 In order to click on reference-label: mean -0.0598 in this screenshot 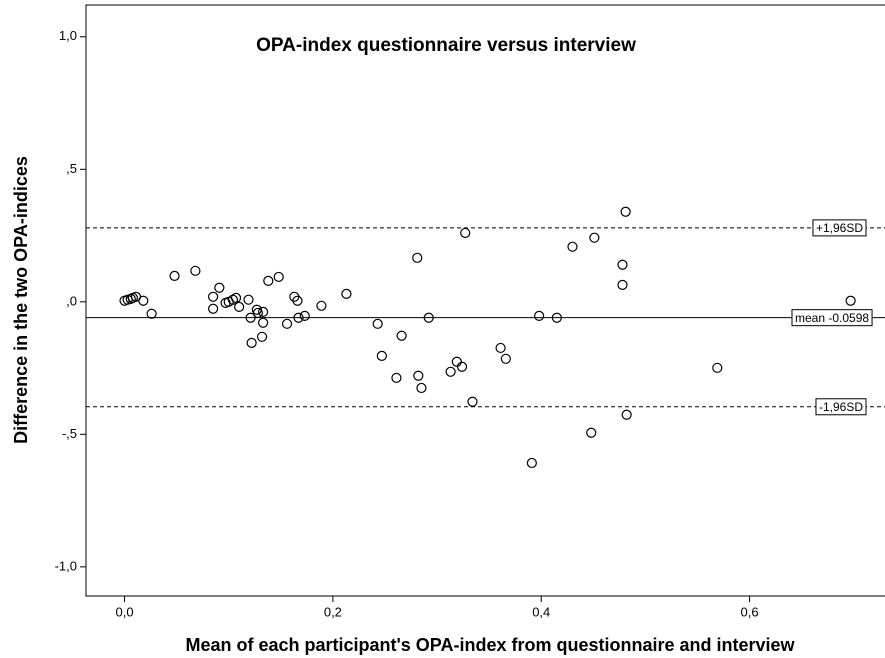, I will do `click(832, 318)`.